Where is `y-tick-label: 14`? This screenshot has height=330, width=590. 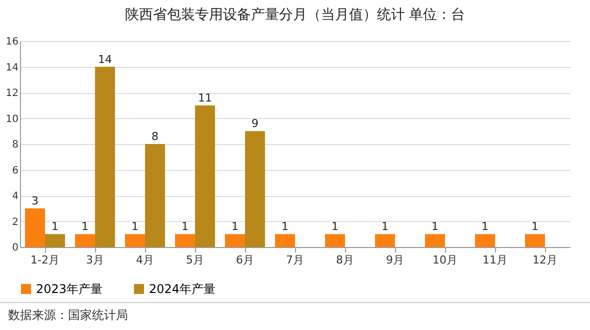
y-tick-label: 14 is located at coordinates (12, 68).